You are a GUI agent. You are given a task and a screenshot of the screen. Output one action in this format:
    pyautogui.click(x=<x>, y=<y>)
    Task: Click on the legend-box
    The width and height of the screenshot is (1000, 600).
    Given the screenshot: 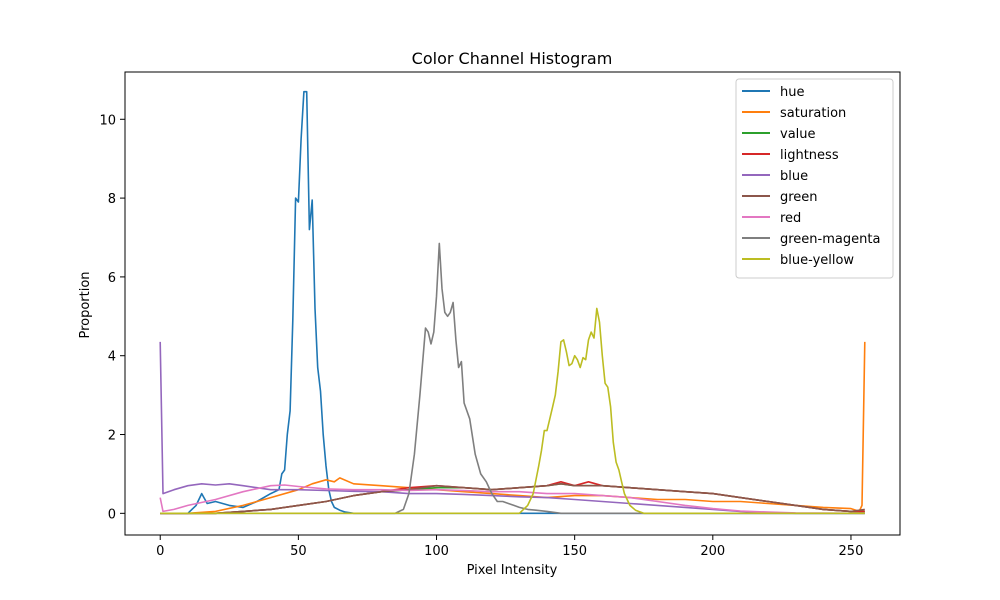 What is the action you would take?
    pyautogui.click(x=814, y=178)
    